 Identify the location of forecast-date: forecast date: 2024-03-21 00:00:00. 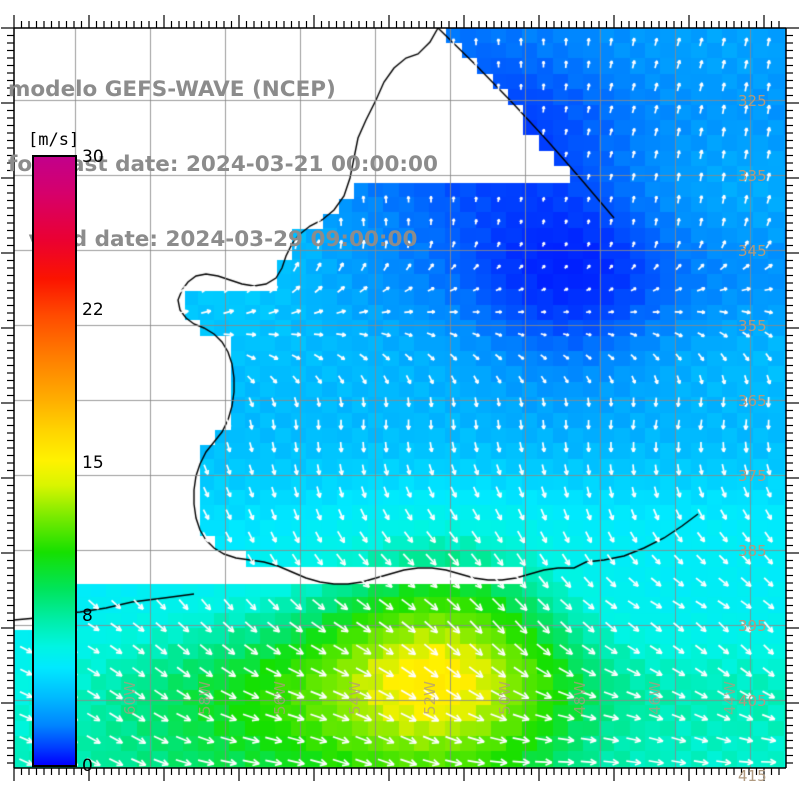
(223, 164).